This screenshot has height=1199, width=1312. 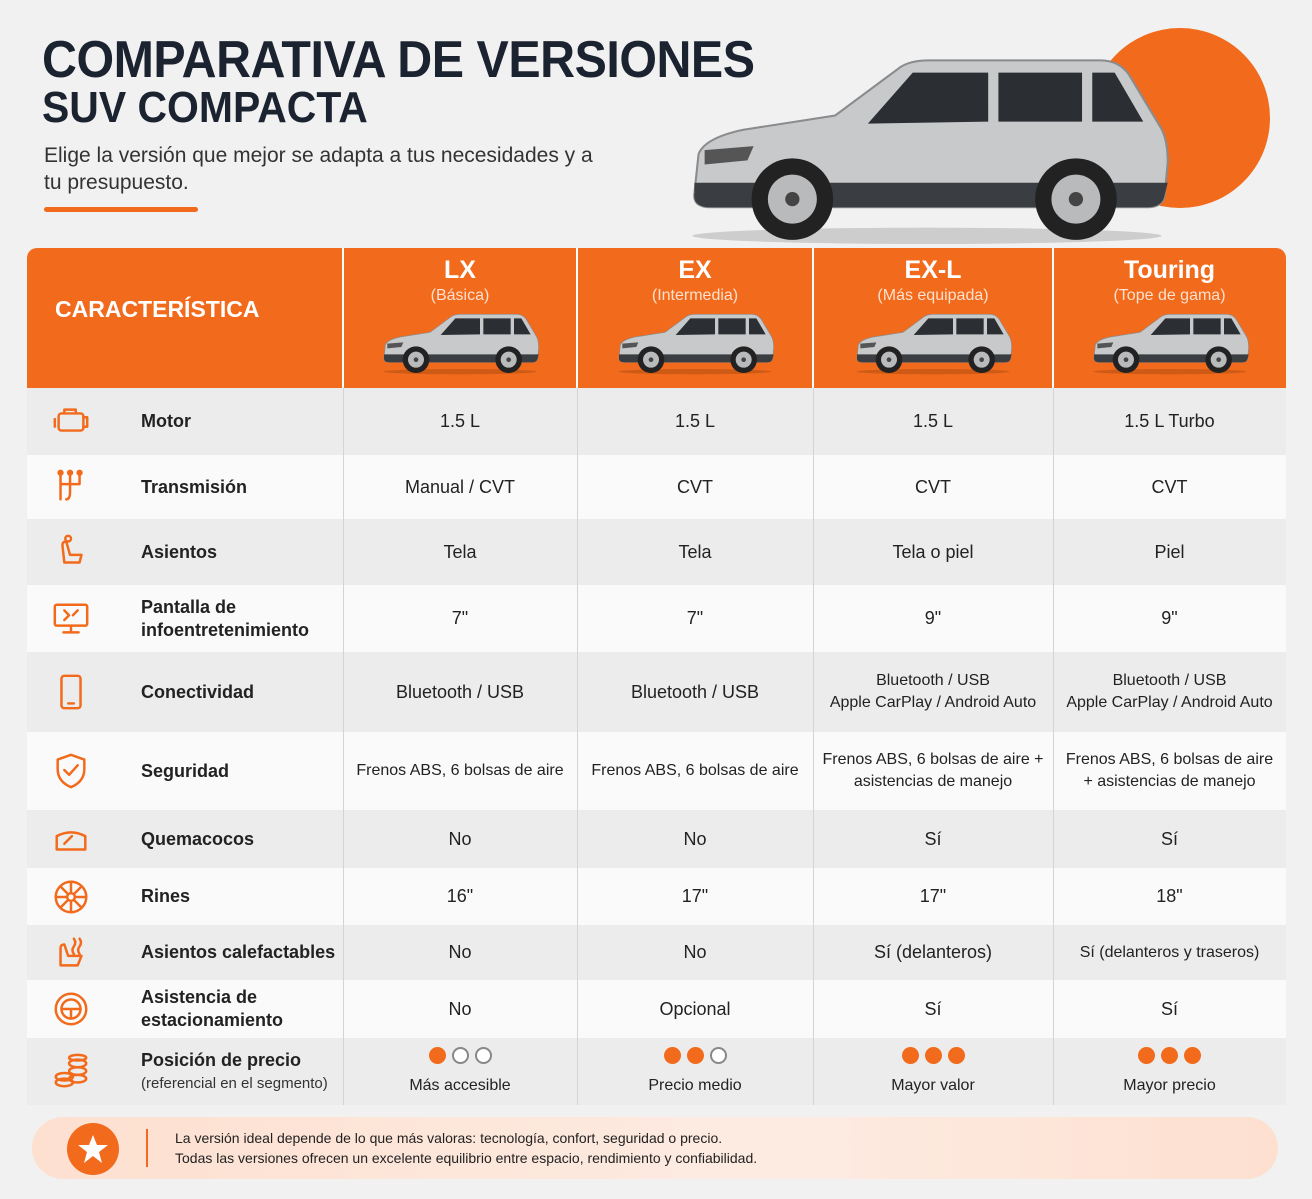 I want to click on feature-label: Asientos, so click(x=179, y=551).